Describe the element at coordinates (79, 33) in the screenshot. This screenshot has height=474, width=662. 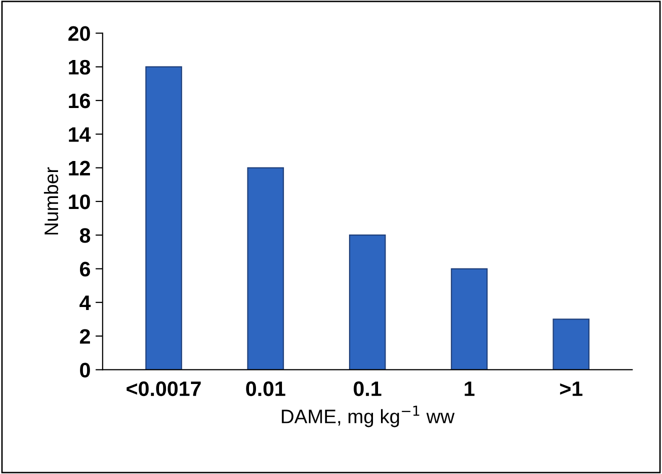
I see `y-tick-label: 20` at that location.